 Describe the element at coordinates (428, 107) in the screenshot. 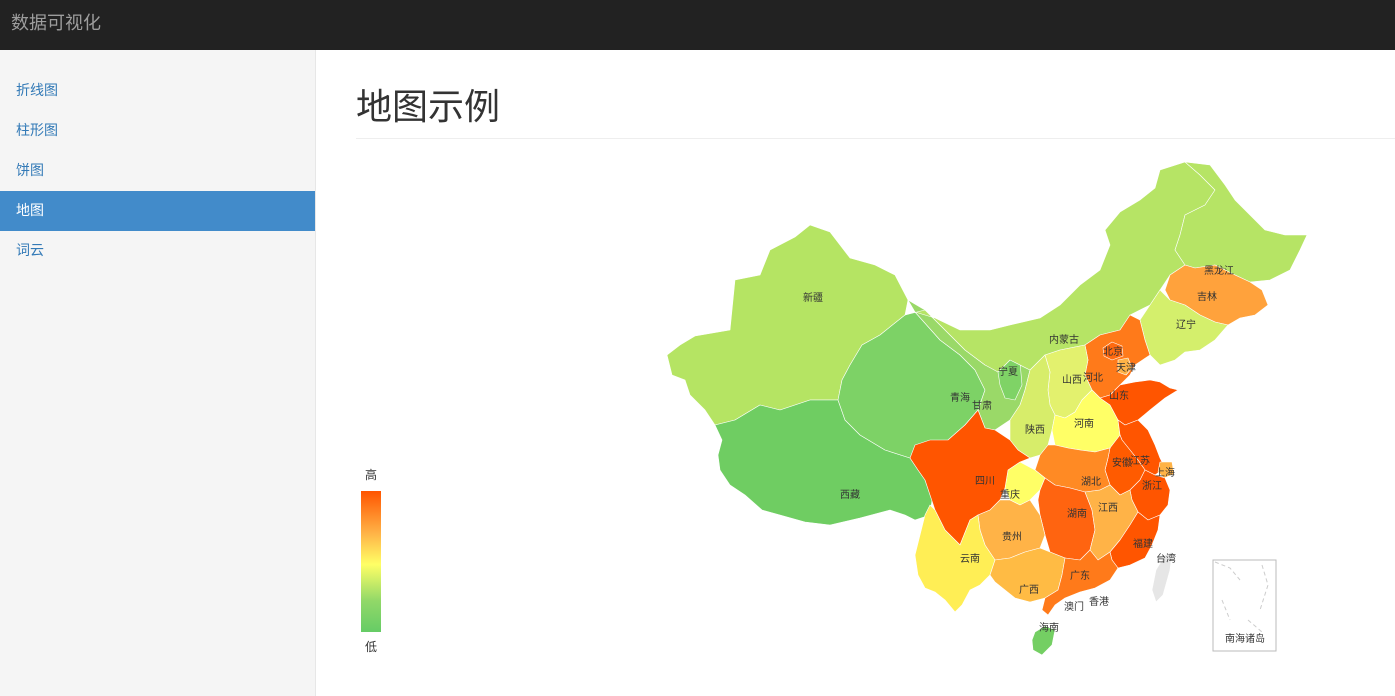

I see `page-title: 地图示例` at that location.